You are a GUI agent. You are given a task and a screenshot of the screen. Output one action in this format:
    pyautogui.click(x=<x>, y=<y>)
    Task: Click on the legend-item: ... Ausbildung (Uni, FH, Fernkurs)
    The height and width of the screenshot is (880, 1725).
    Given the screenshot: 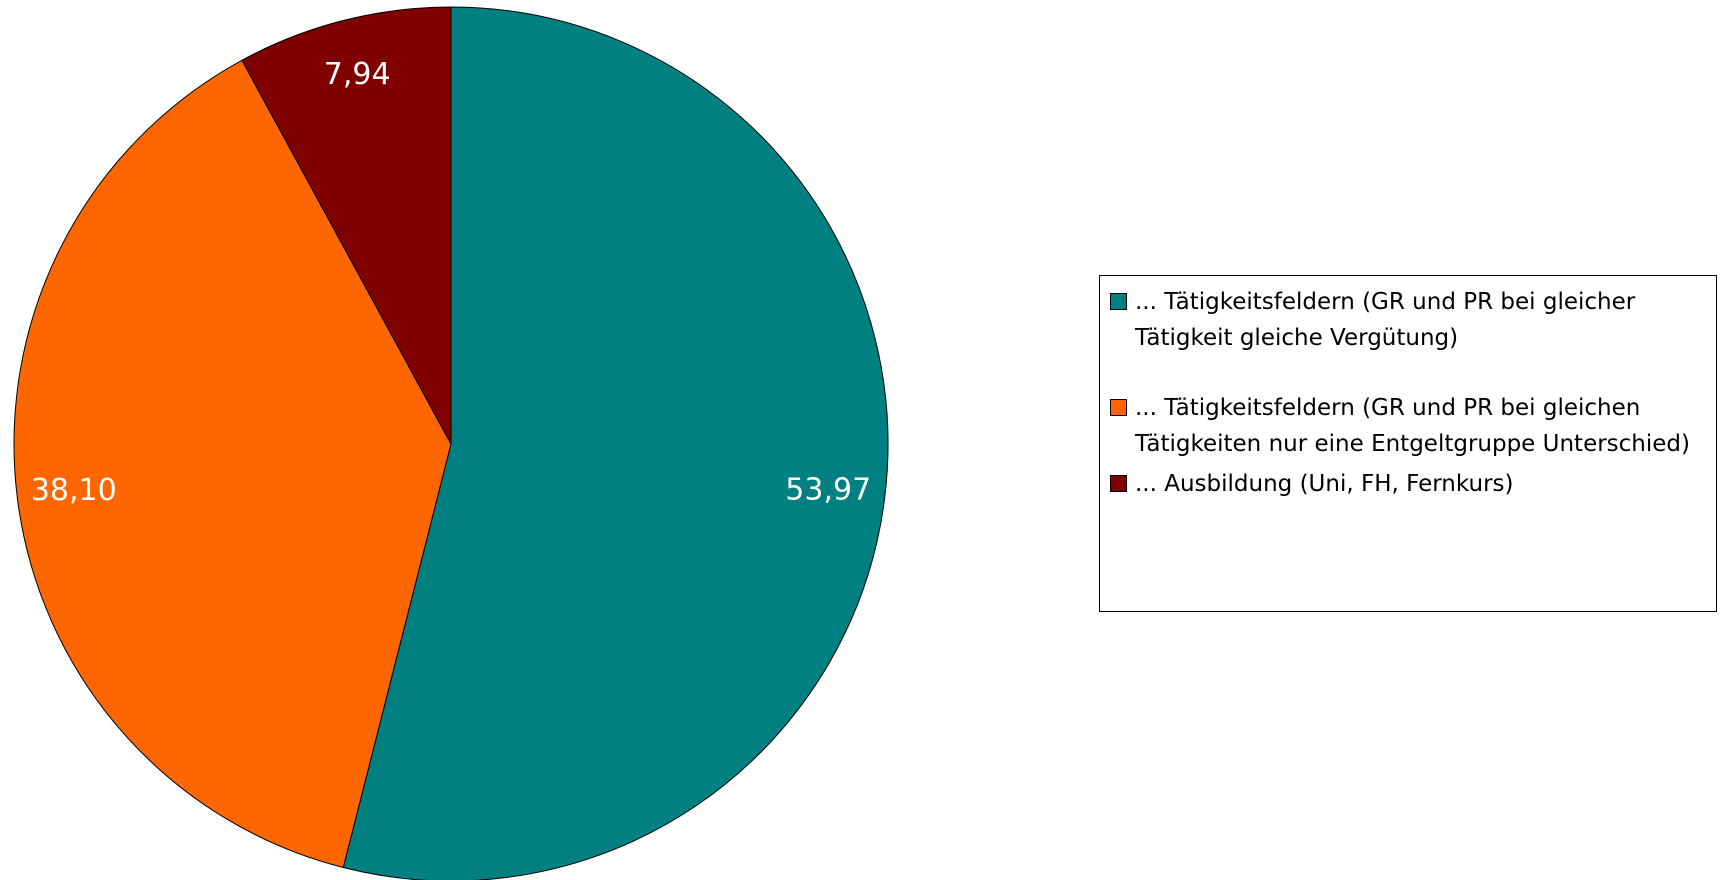 What is the action you would take?
    pyautogui.click(x=1409, y=484)
    